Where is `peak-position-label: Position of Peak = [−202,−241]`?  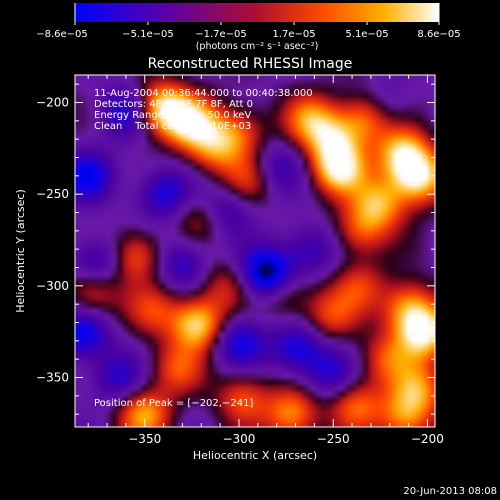 peak-position-label: Position of Peak = [−202,−241] is located at coordinates (173, 403).